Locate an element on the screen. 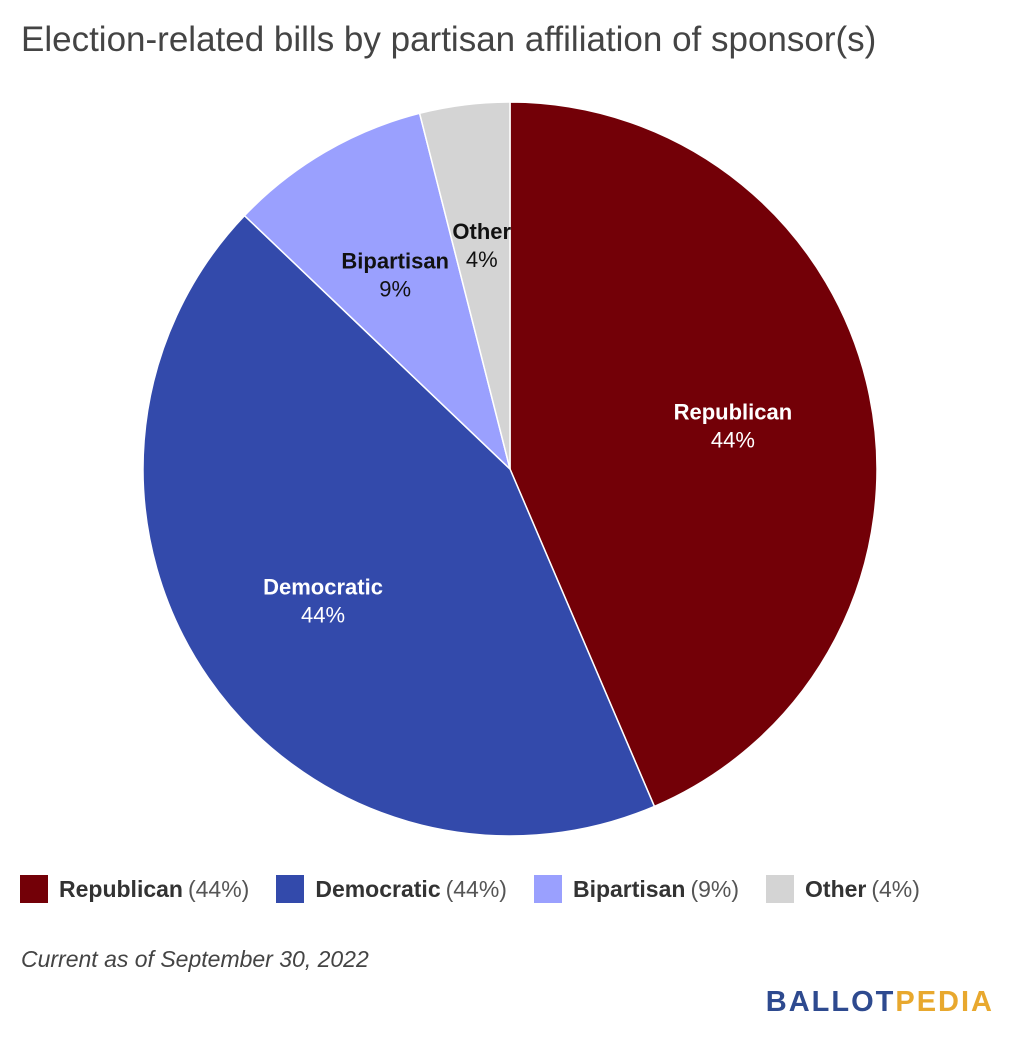  legend-pct: (9%) is located at coordinates (715, 888).